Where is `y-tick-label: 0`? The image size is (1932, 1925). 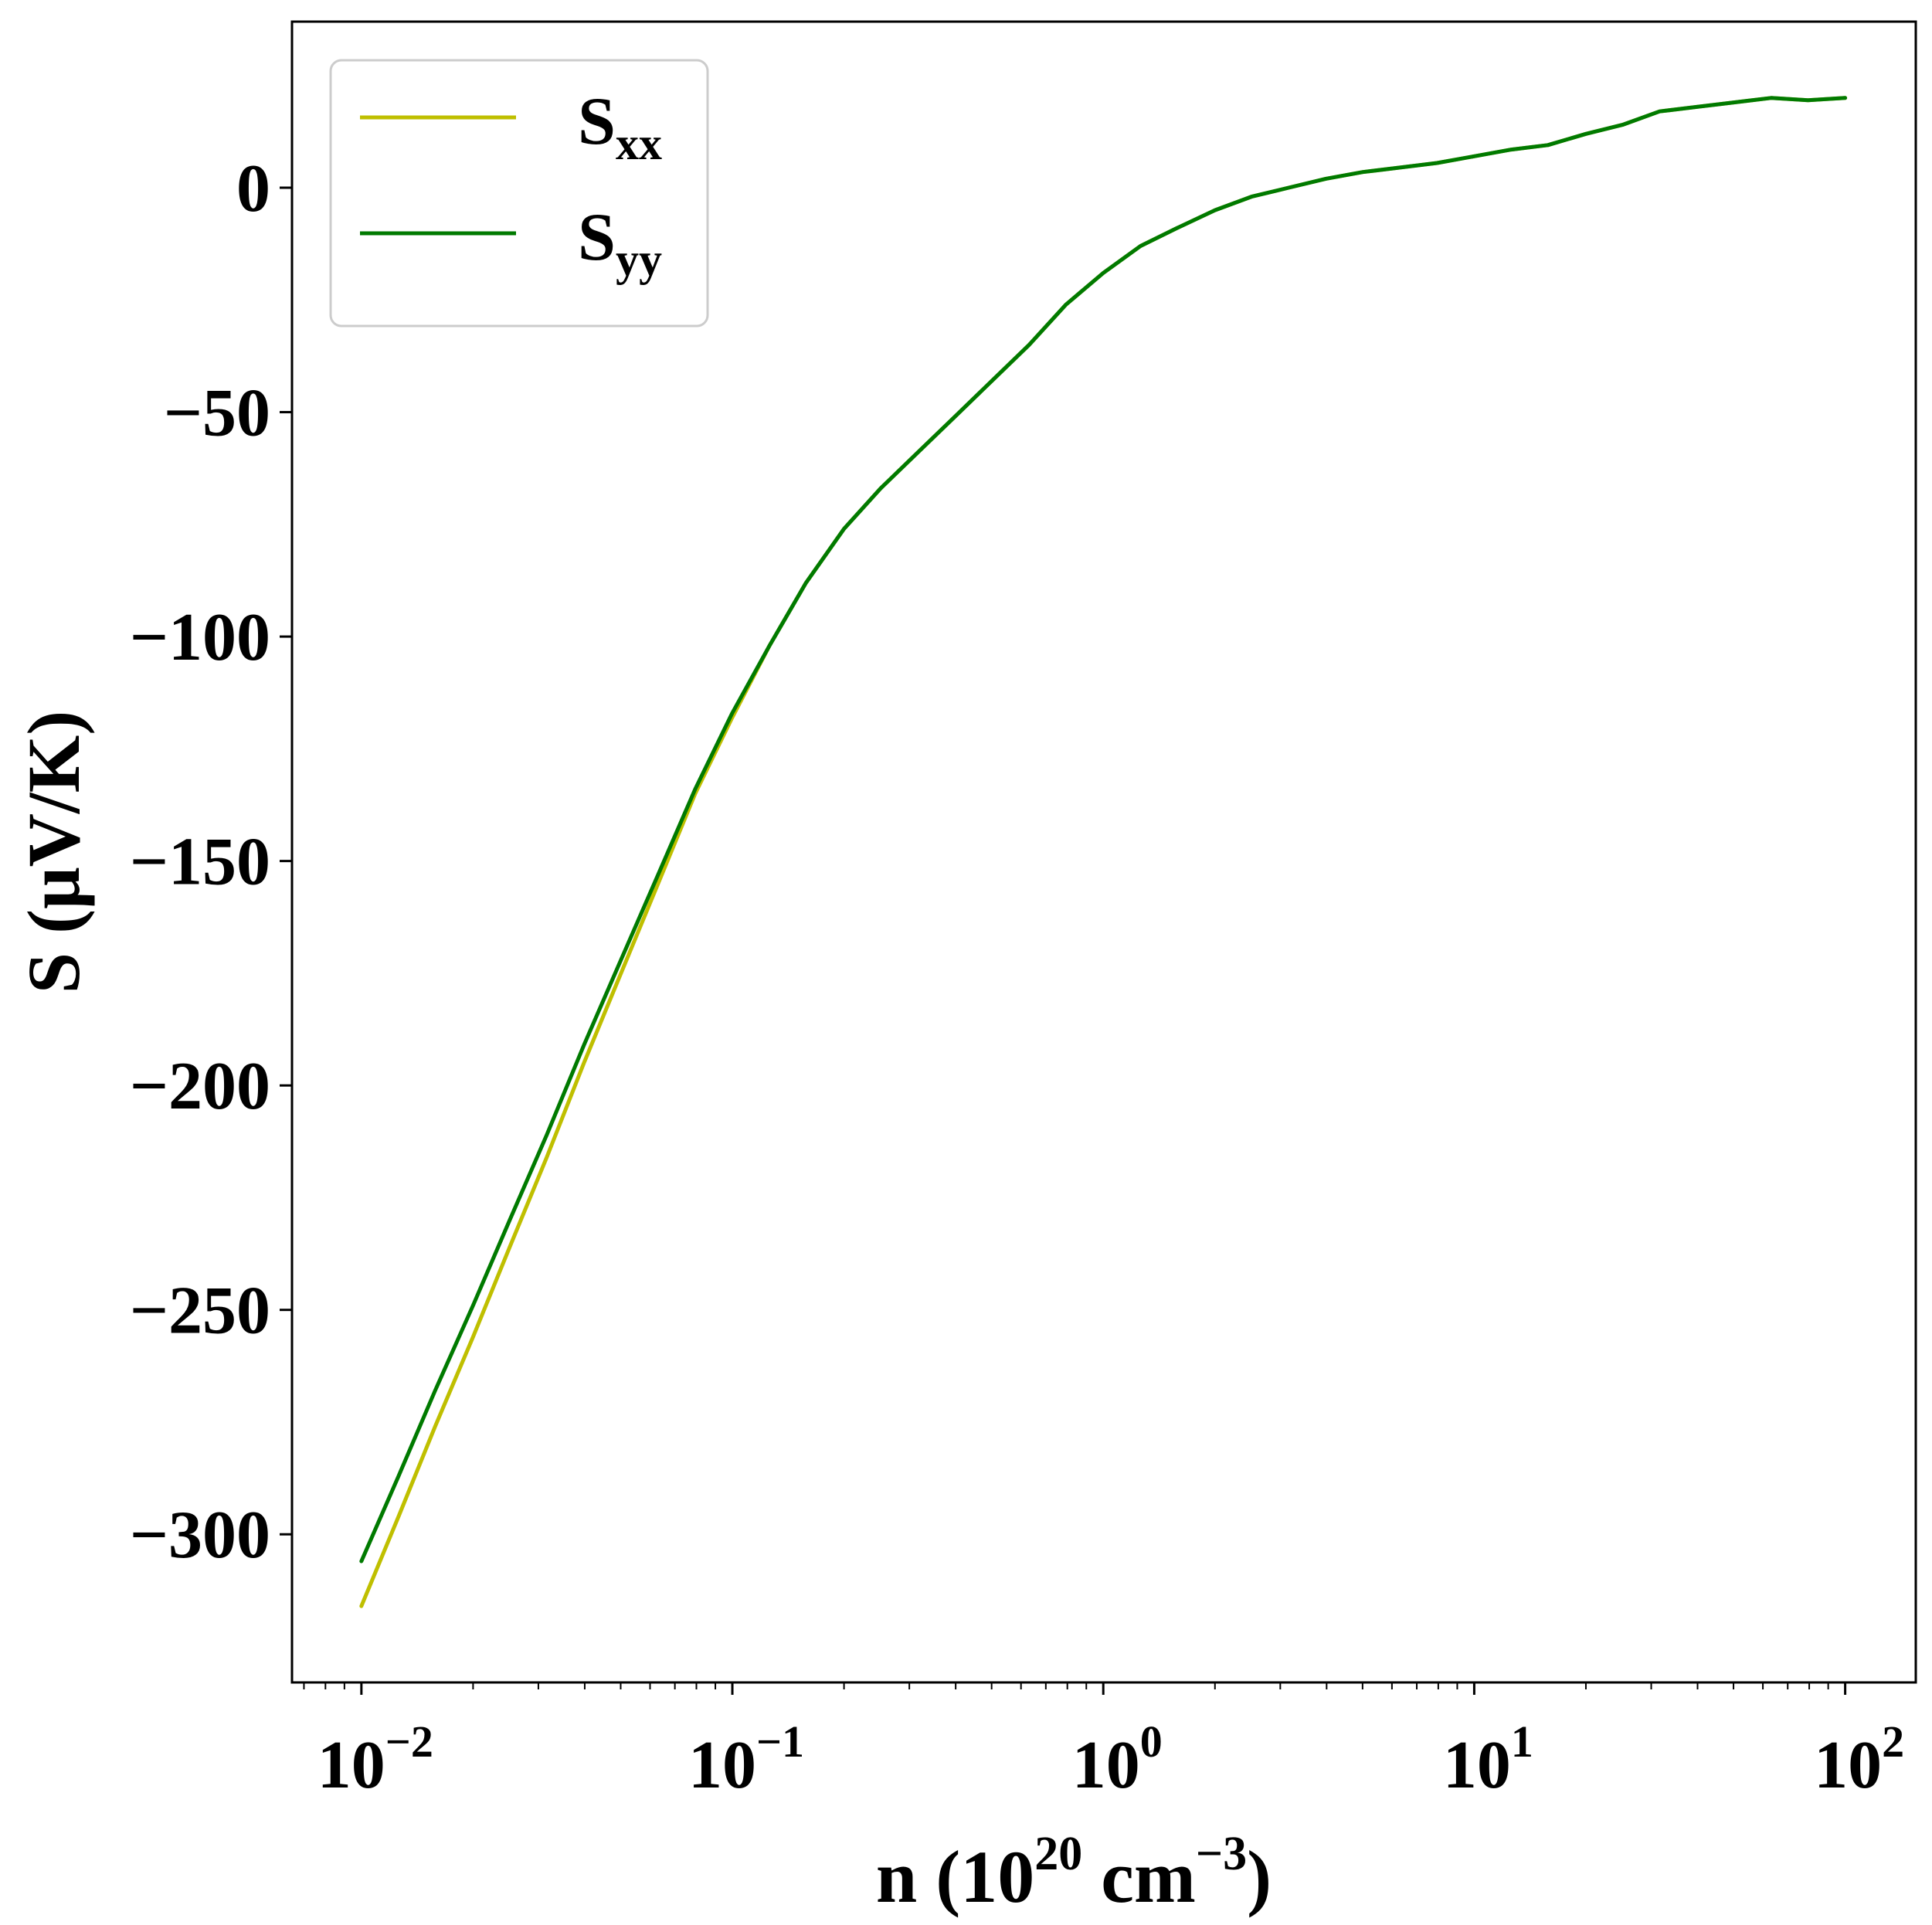
y-tick-label: 0 is located at coordinates (253, 188).